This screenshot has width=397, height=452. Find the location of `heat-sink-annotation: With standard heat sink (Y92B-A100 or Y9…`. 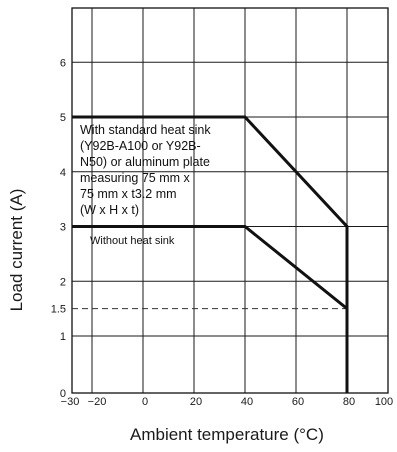

heat-sink-annotation: With standard heat sink (Y92B-A100 or Y9… is located at coordinates (145, 170).